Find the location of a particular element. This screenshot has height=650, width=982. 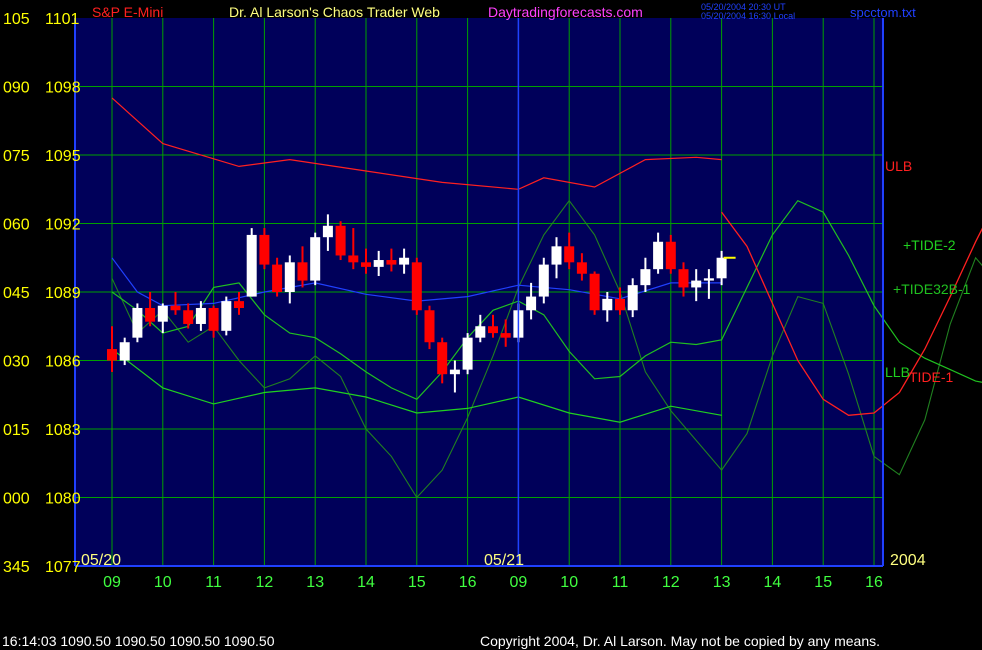

y-angle-label: 345 is located at coordinates (16, 567).